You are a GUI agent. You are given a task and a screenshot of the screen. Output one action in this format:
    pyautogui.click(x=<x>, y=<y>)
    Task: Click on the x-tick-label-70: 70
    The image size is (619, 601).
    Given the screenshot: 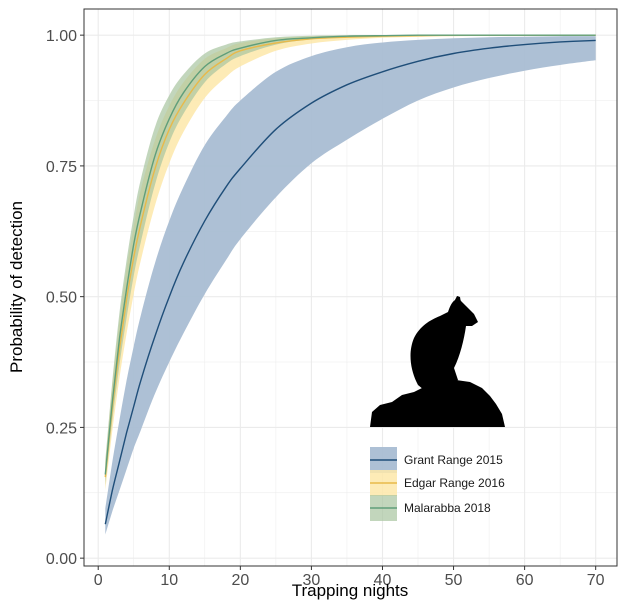 What is the action you would take?
    pyautogui.click(x=596, y=580)
    